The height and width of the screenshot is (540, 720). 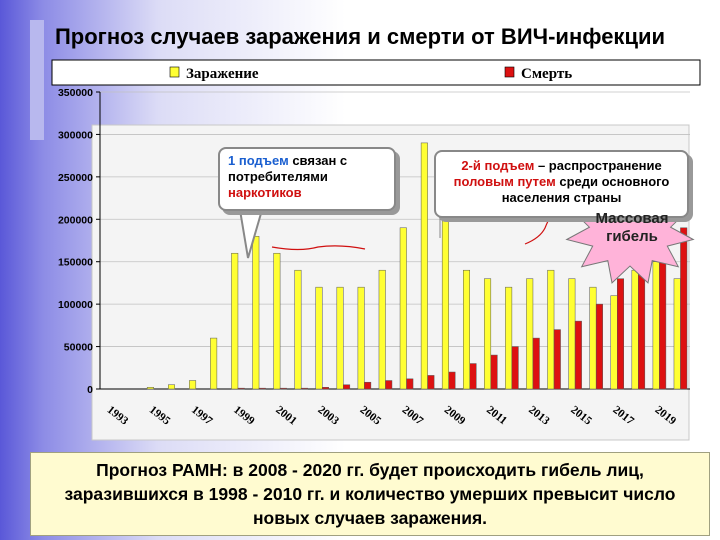 I want to click on callout-first-text: связан с потребителями, so click(x=288, y=168).